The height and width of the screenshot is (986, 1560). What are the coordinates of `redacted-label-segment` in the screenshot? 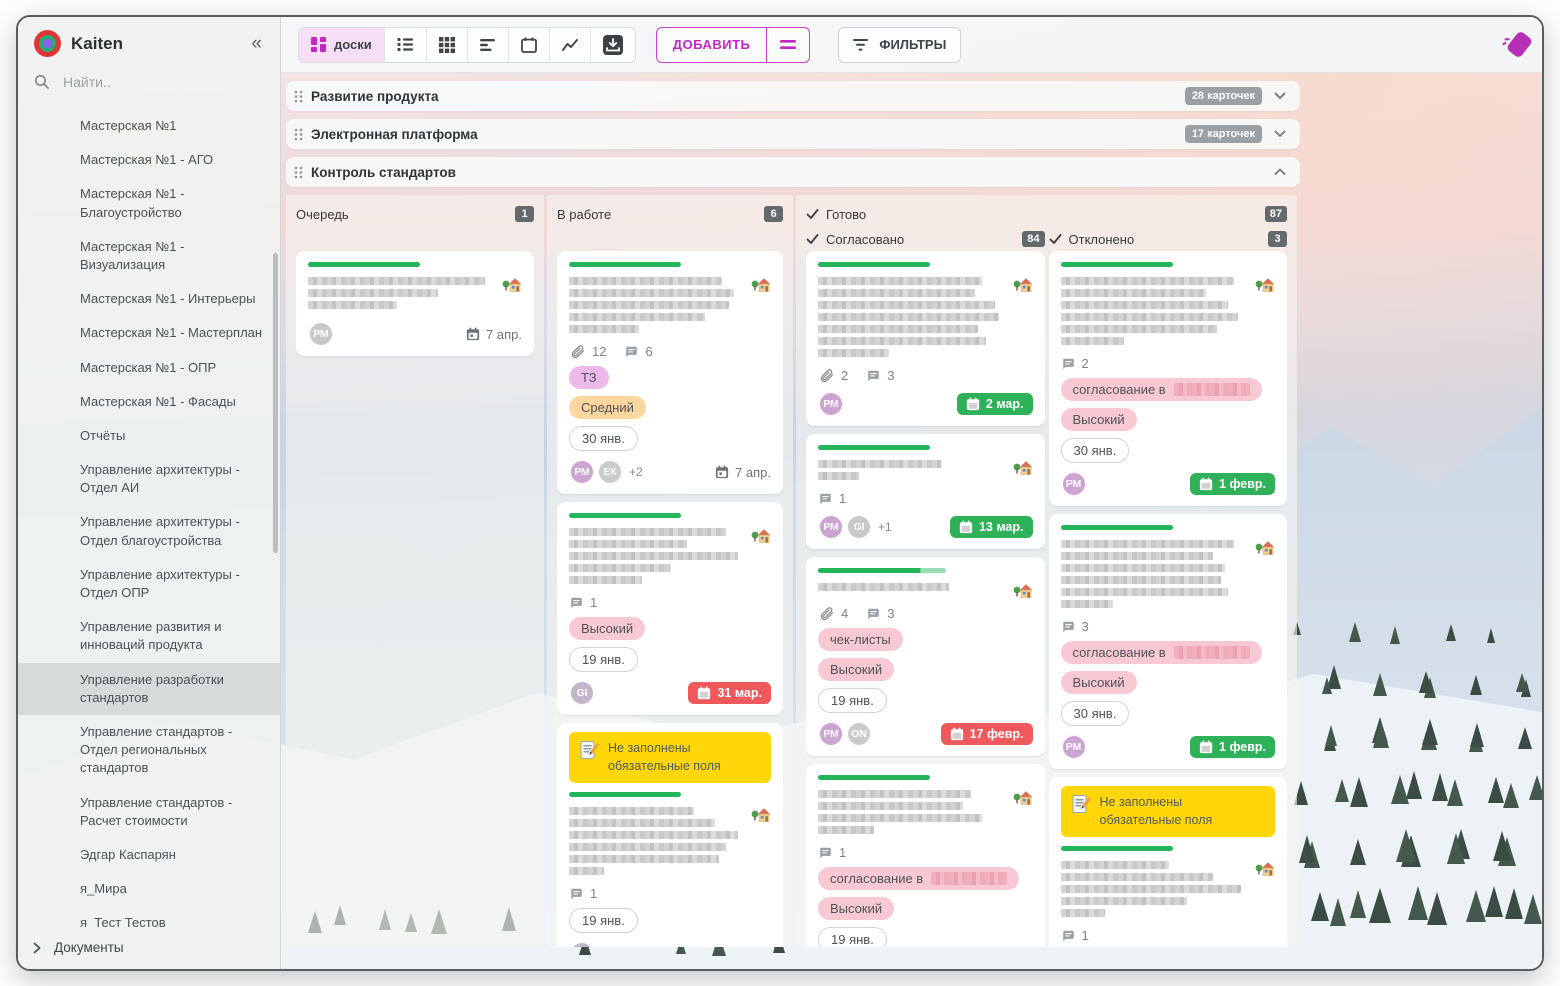 It's located at (1211, 652).